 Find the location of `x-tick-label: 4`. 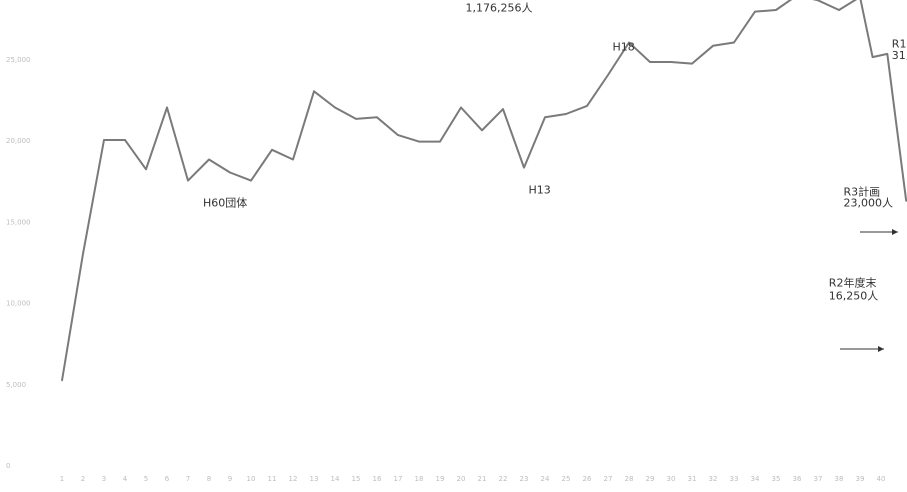

x-tick-label: 4 is located at coordinates (125, 479).